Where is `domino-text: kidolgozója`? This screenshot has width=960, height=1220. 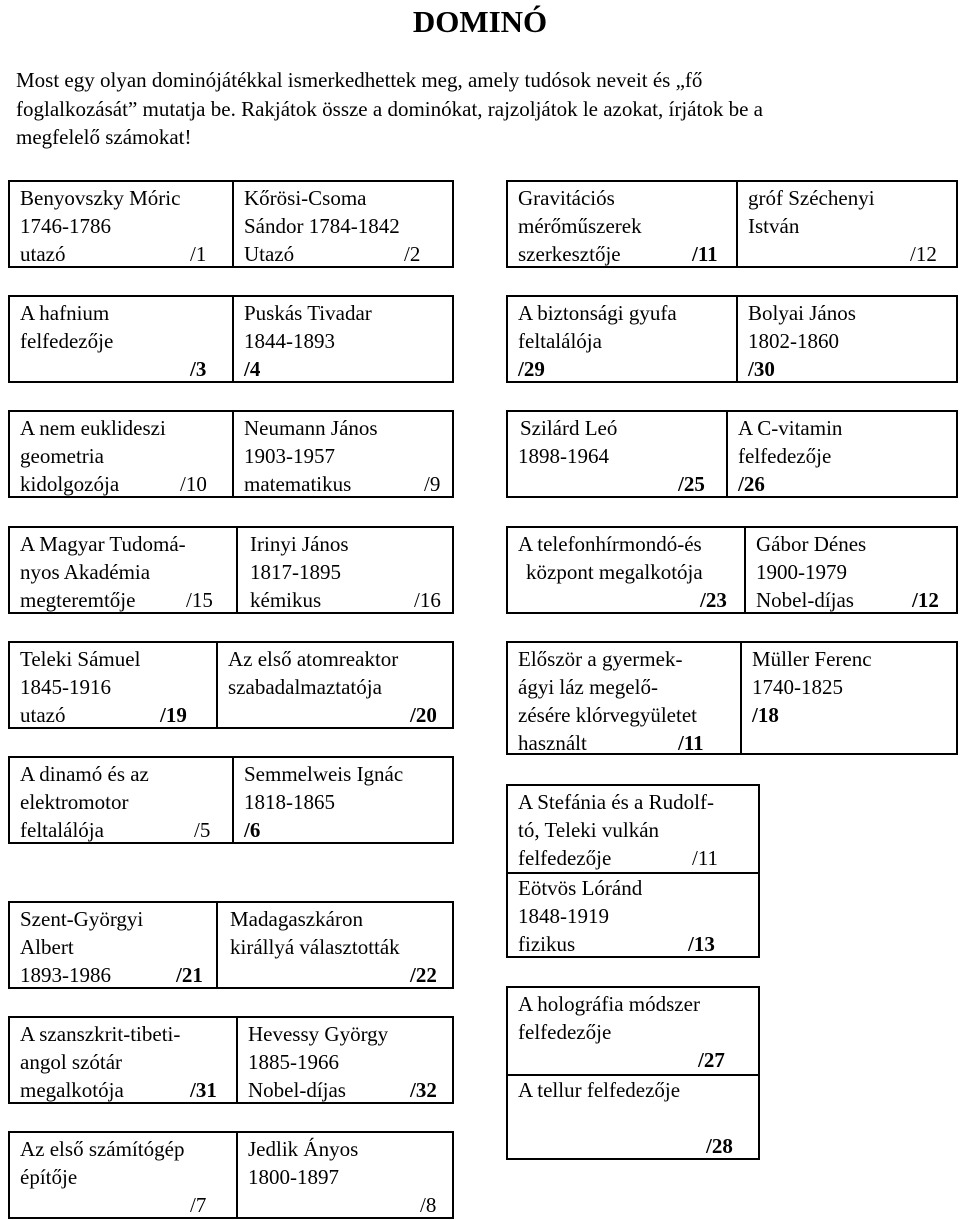 domino-text: kidolgozója is located at coordinates (70, 484).